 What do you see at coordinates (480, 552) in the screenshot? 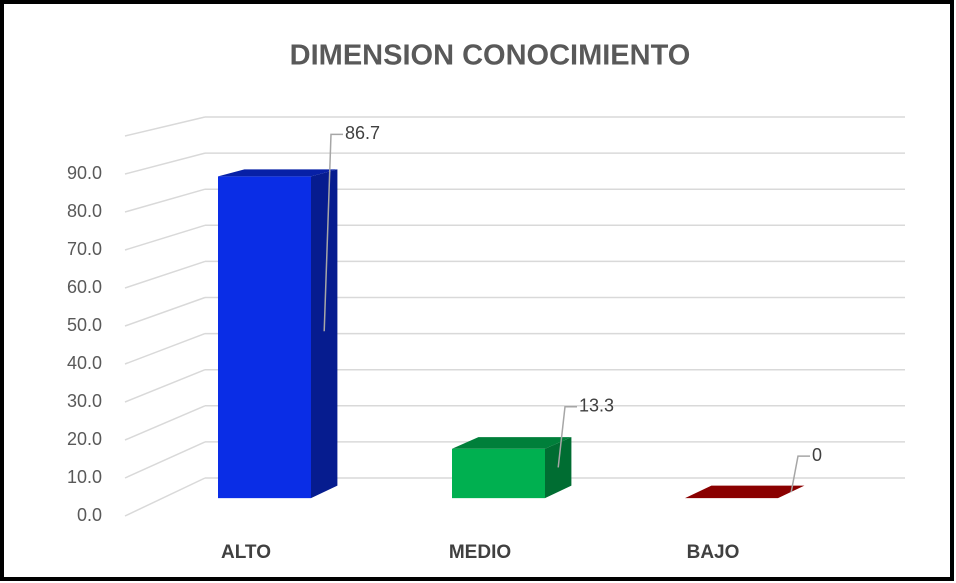
I see `x-tick-label: MEDIO` at bounding box center [480, 552].